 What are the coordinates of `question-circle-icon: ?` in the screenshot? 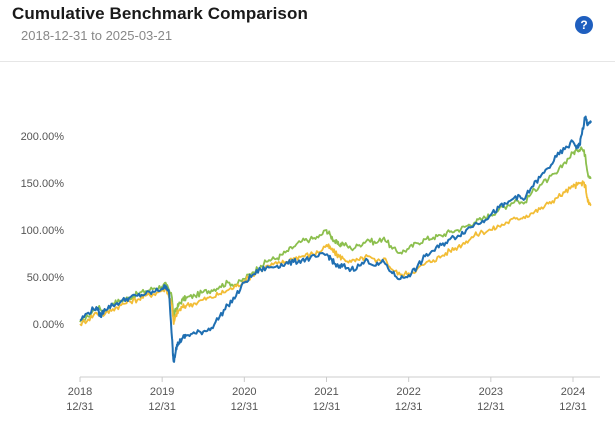 It's located at (584, 25).